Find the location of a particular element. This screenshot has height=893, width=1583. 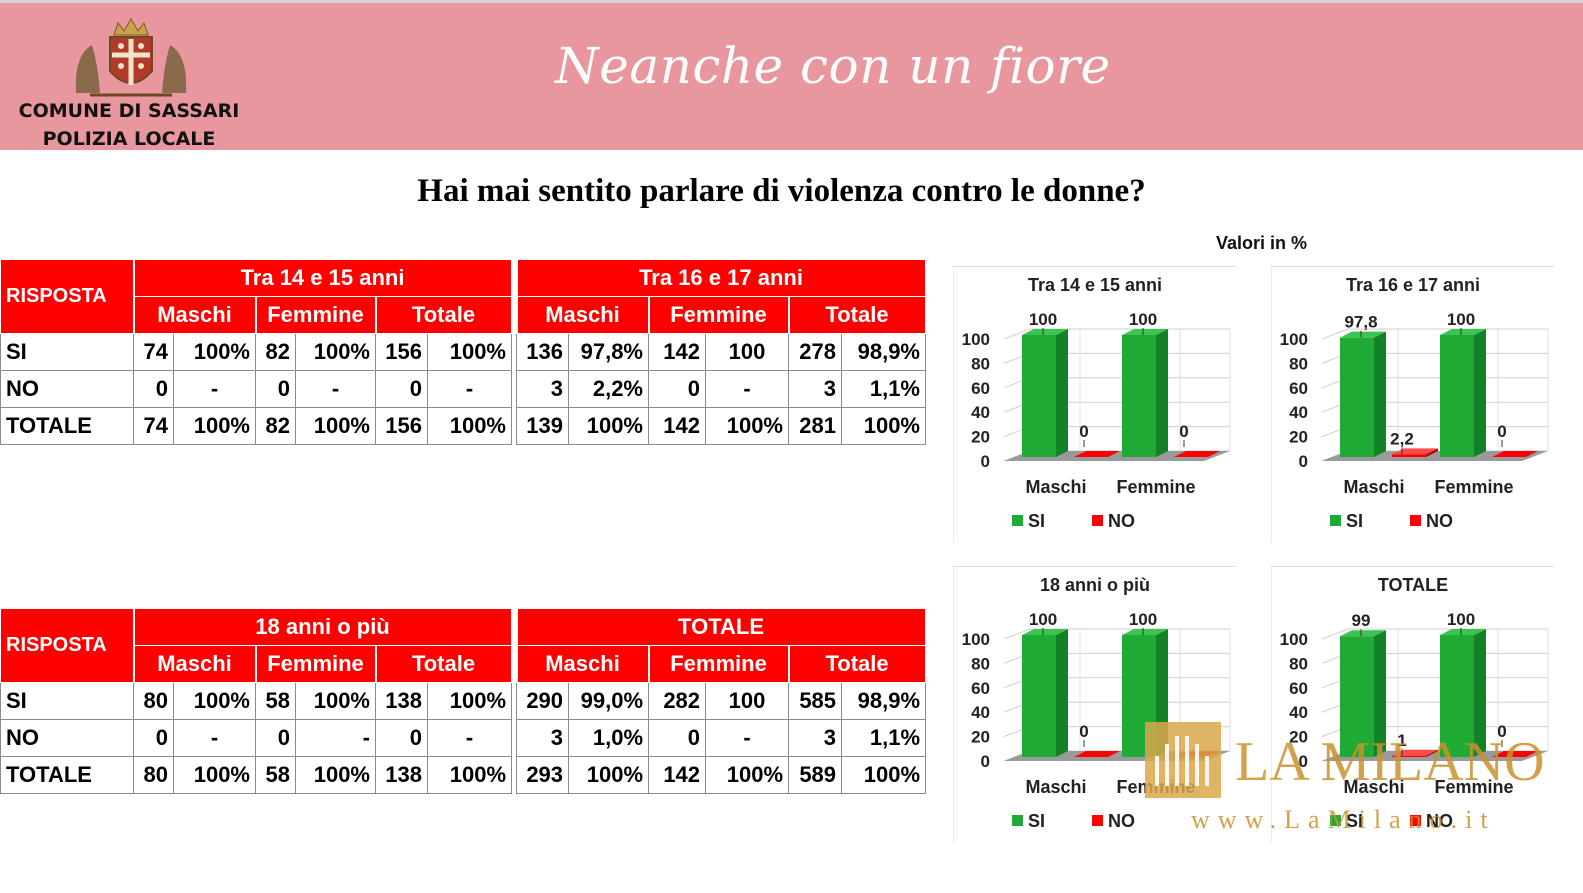

watermark-name: LA MILANO is located at coordinates (1390, 762).